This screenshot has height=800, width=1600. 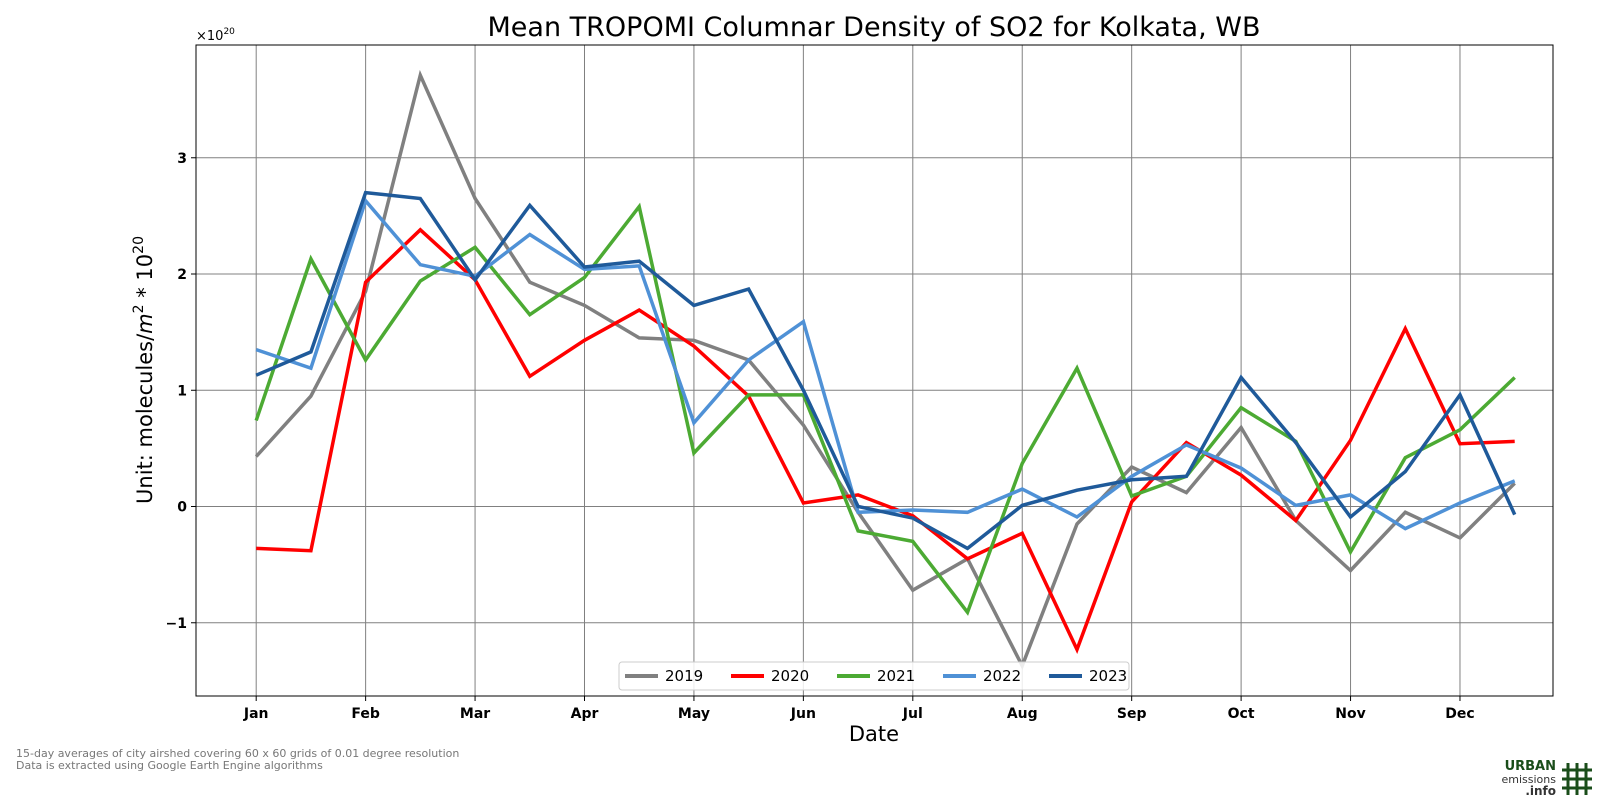 What do you see at coordinates (475, 714) in the screenshot?
I see `x-tick-label: Mar` at bounding box center [475, 714].